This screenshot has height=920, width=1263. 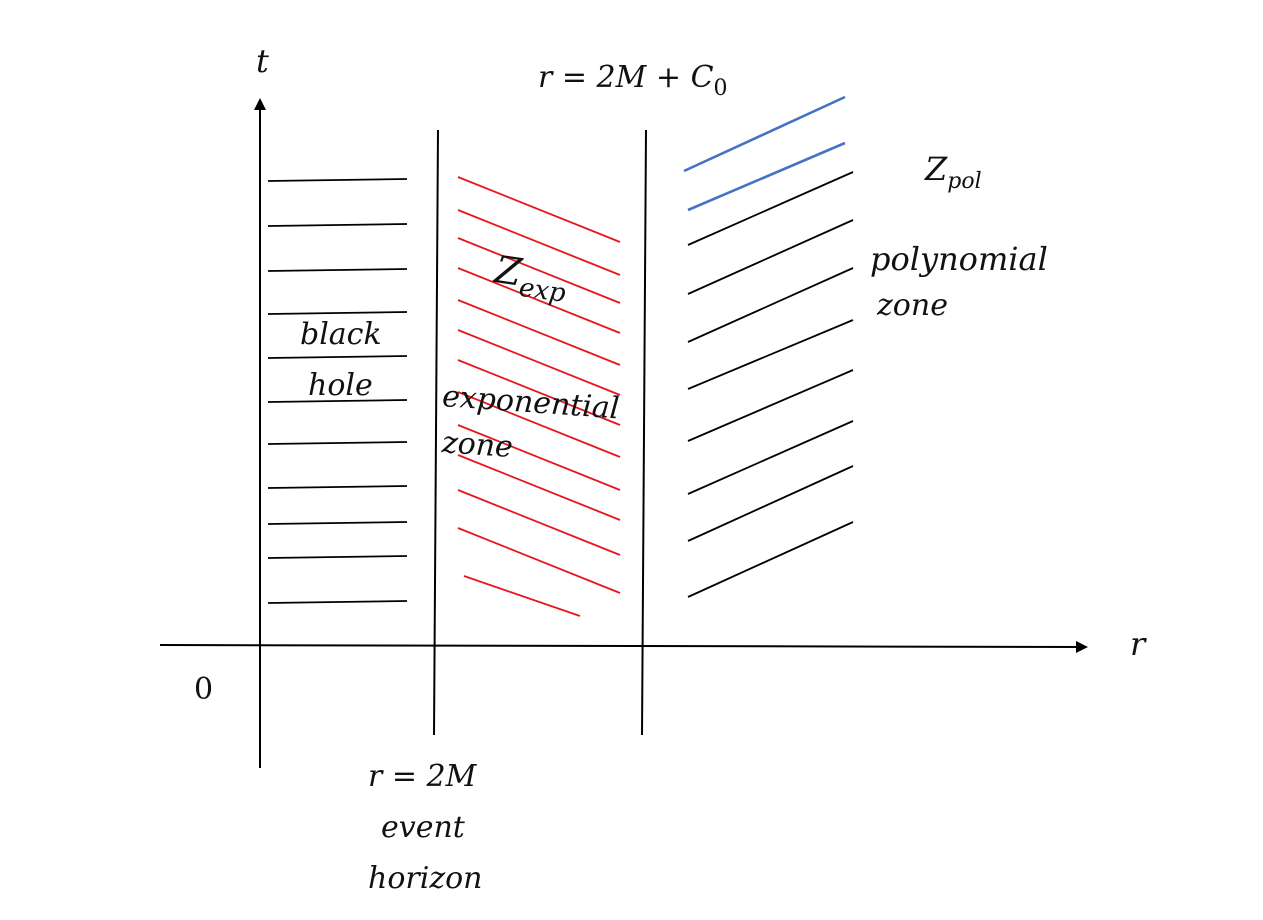 I want to click on exponential-zone-label-line1: exponential, so click(x=530, y=402).